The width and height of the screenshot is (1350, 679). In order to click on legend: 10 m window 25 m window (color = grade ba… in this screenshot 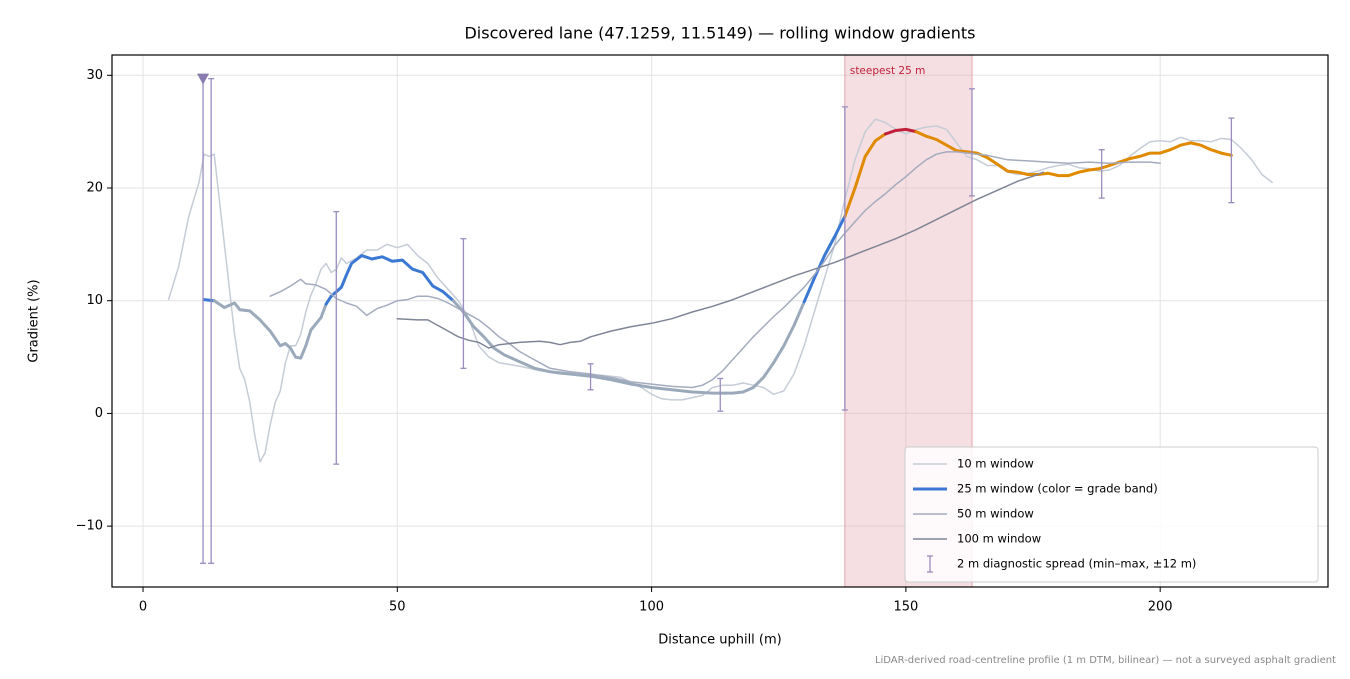, I will do `click(1111, 514)`.